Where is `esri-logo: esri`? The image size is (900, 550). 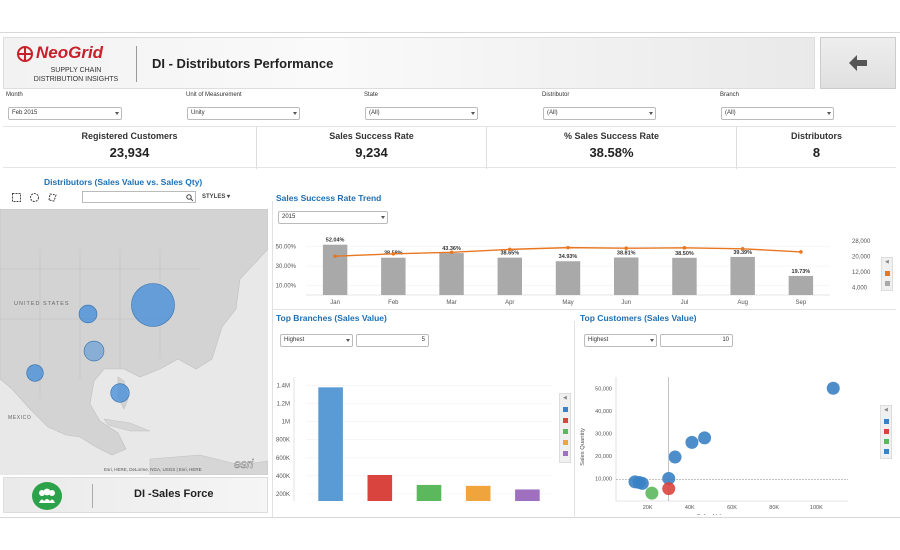
esri-logo: esri is located at coordinates (244, 464).